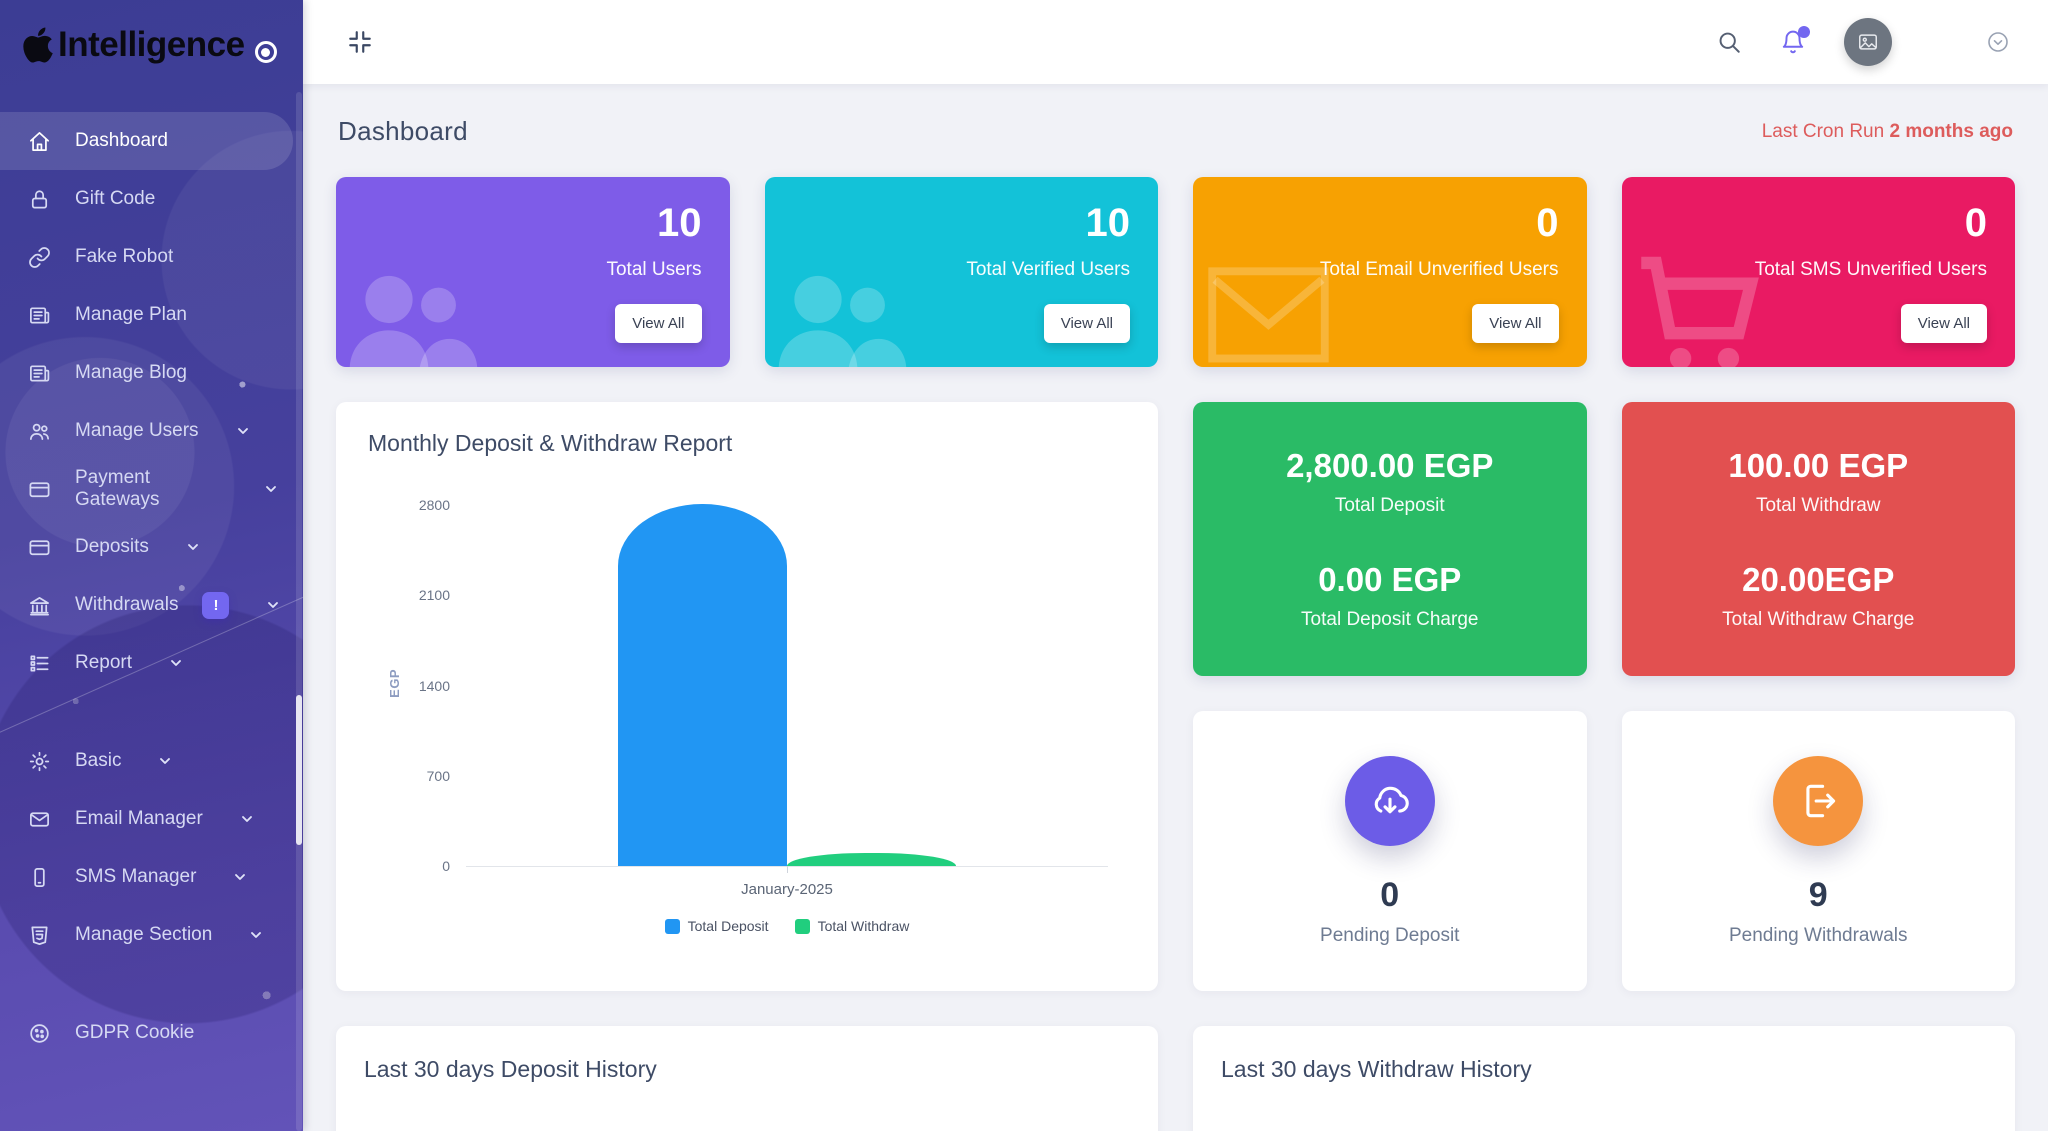 This screenshot has width=2048, height=1131. I want to click on sidebar-item-label: Fake Robot, so click(124, 256).